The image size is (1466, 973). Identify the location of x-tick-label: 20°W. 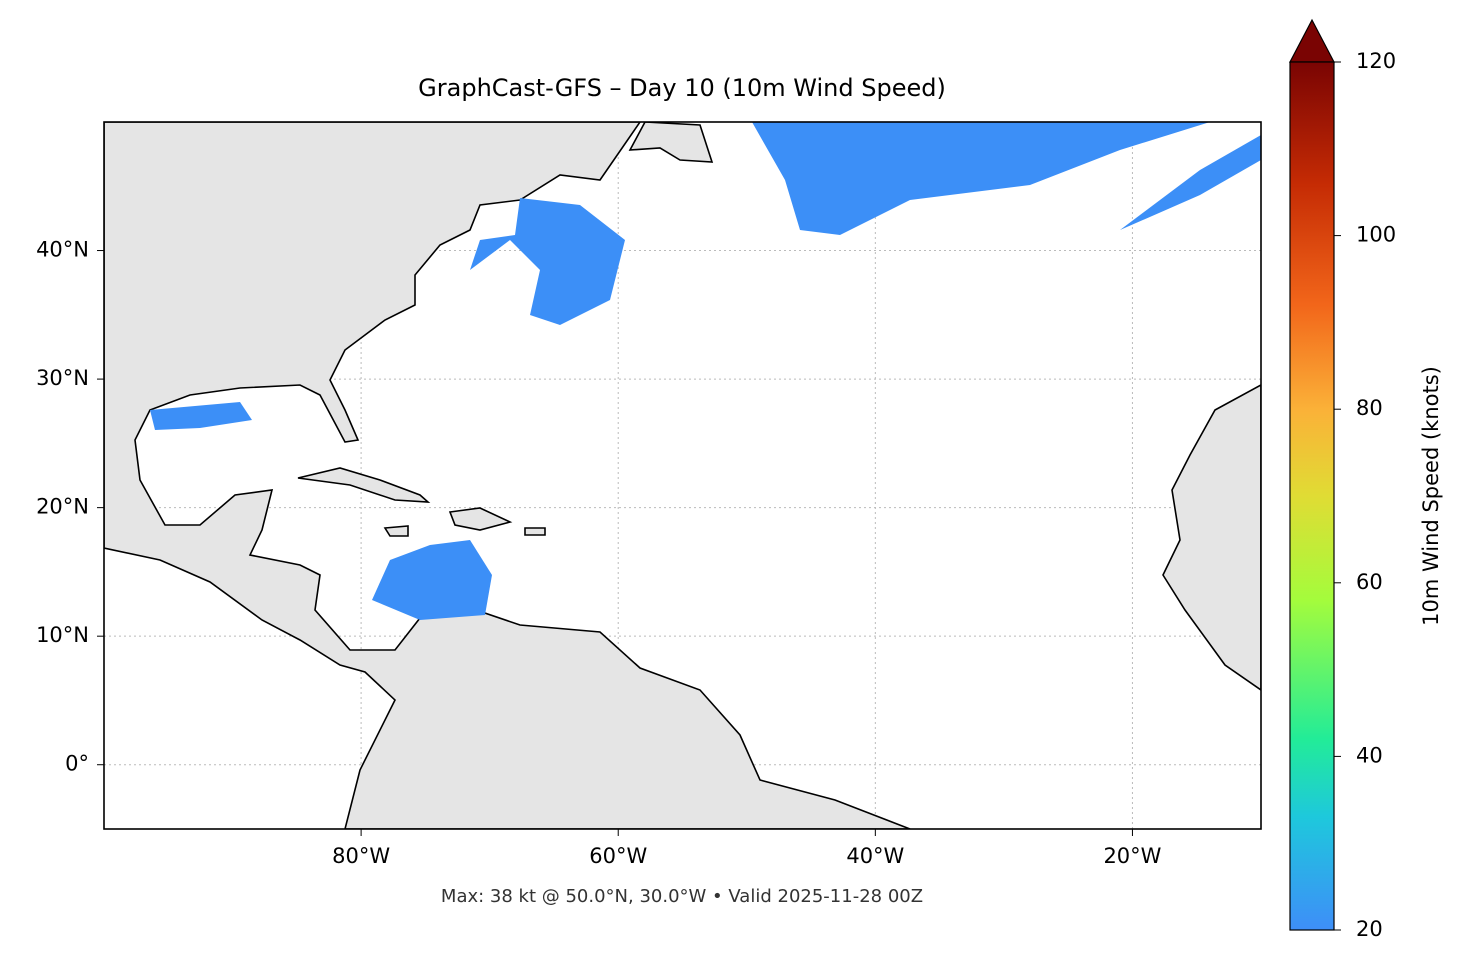
(1132, 856).